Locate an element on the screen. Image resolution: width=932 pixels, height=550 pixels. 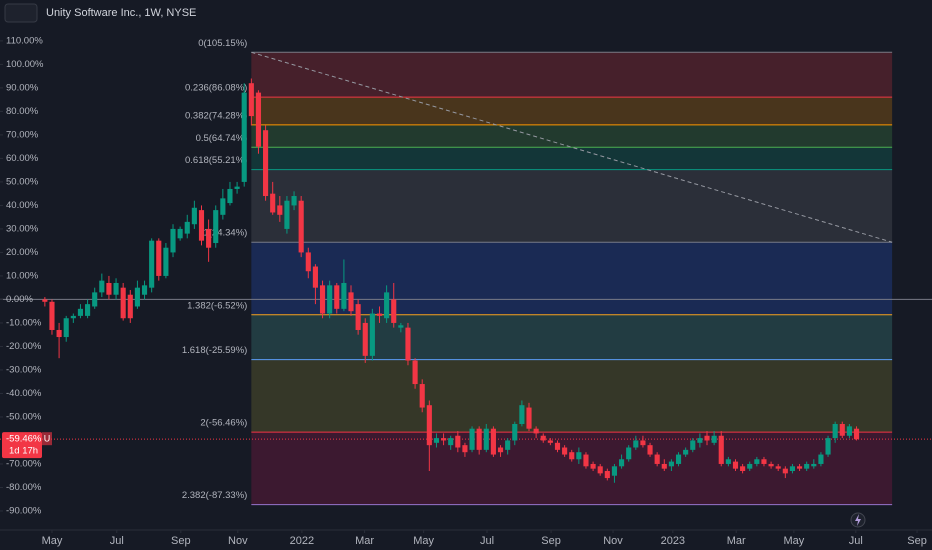
symbol-search is located at coordinates (21, 13).